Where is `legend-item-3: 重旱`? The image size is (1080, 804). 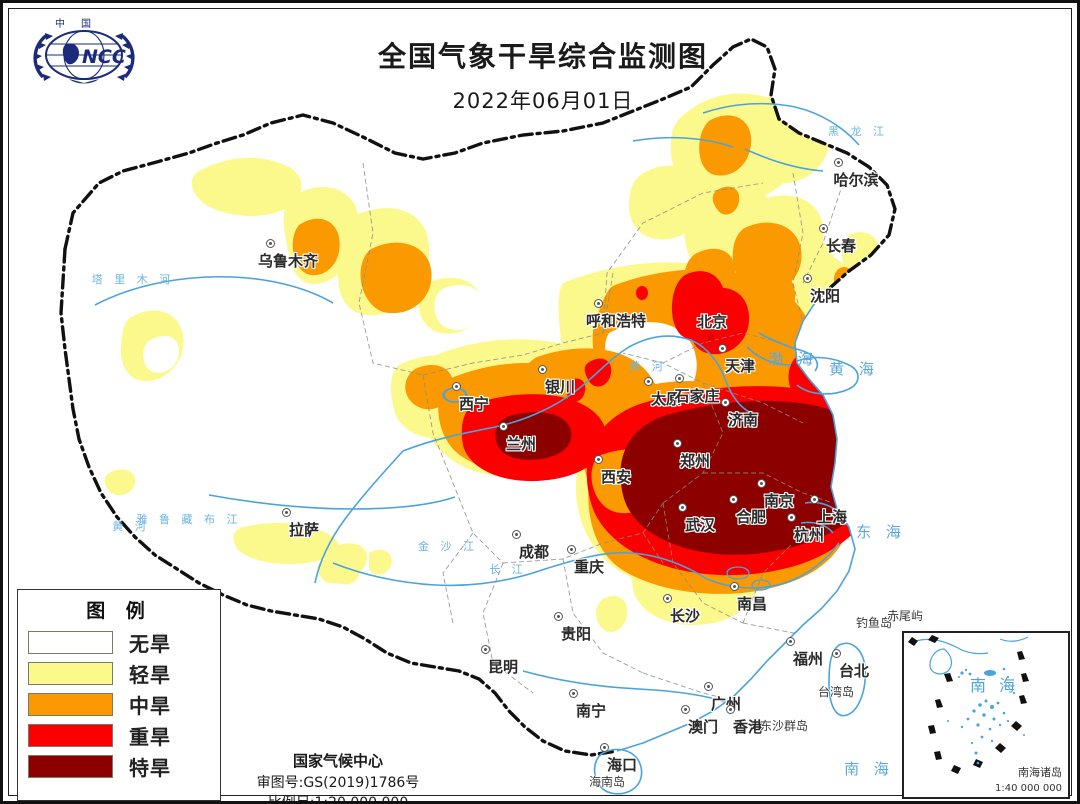
legend-item-3: 重旱 is located at coordinates (119, 735).